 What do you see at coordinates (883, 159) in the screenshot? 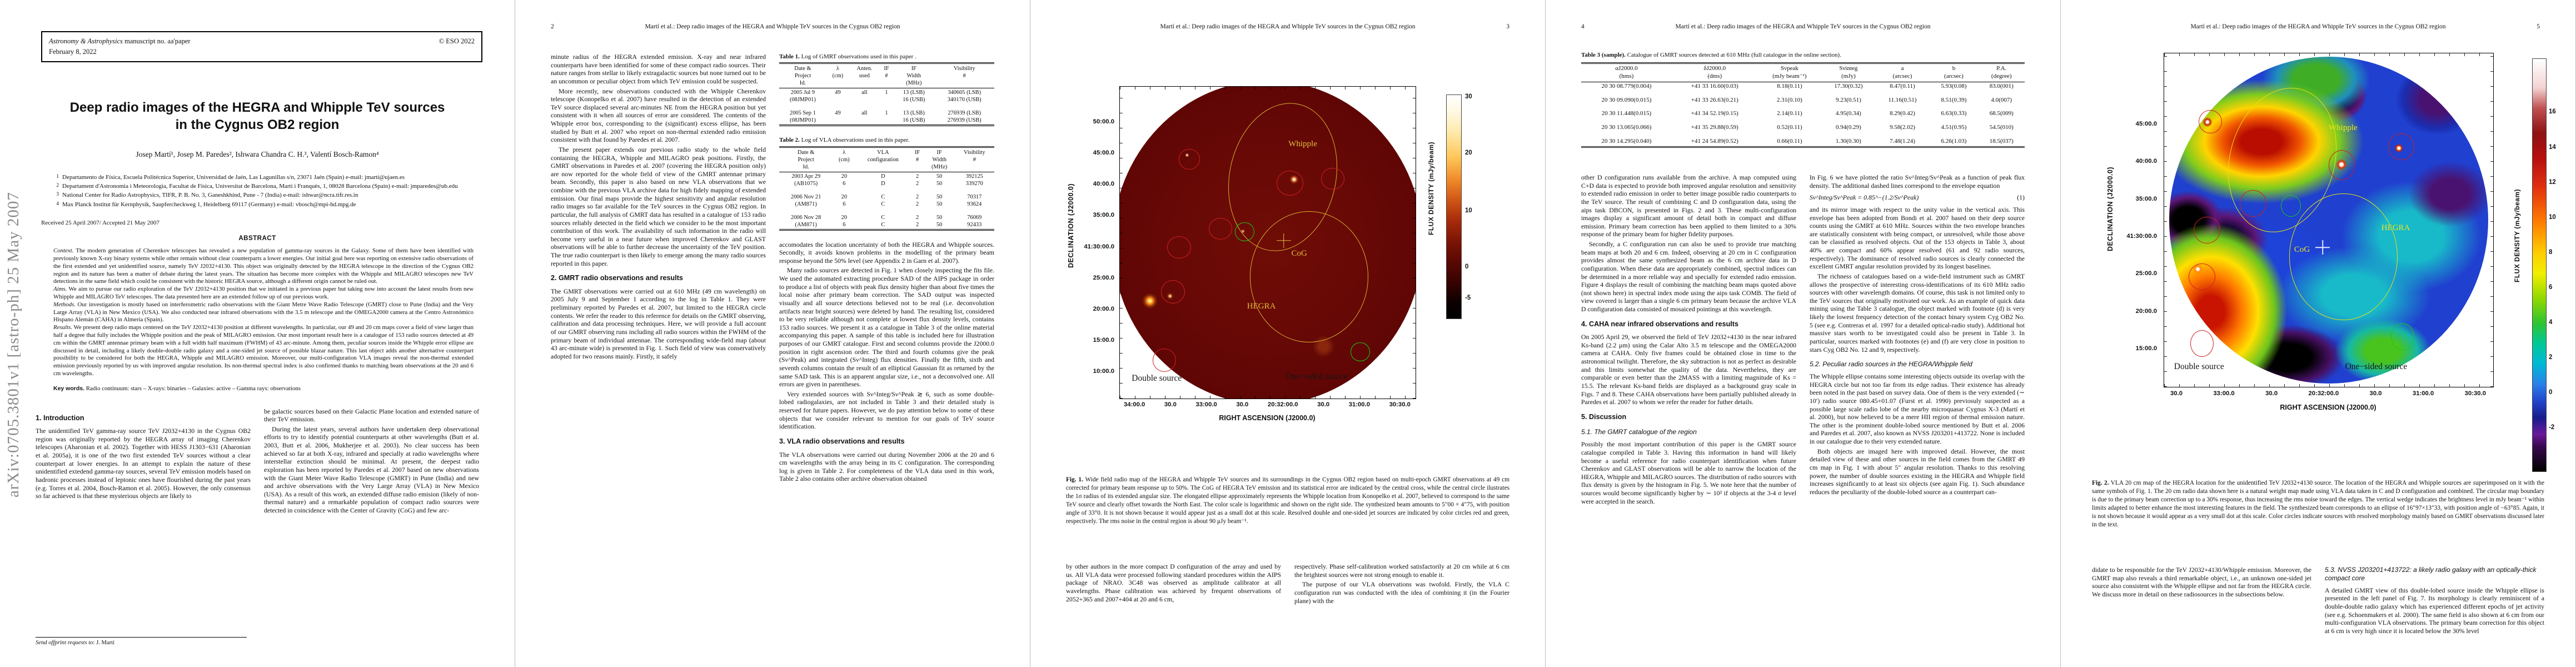
I see `table-header-cell: VLA configuration` at bounding box center [883, 159].